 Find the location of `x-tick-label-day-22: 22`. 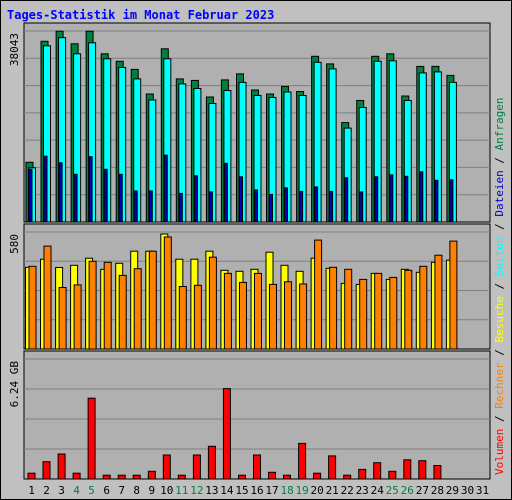

x-tick-label-day-22: 22 is located at coordinates (347, 490).